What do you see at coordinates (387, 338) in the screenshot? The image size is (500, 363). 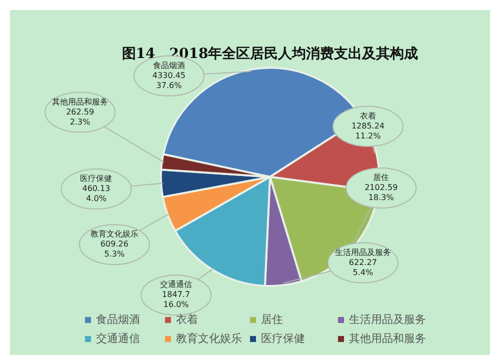 I see `legend-label: 其他用品和服务` at bounding box center [387, 338].